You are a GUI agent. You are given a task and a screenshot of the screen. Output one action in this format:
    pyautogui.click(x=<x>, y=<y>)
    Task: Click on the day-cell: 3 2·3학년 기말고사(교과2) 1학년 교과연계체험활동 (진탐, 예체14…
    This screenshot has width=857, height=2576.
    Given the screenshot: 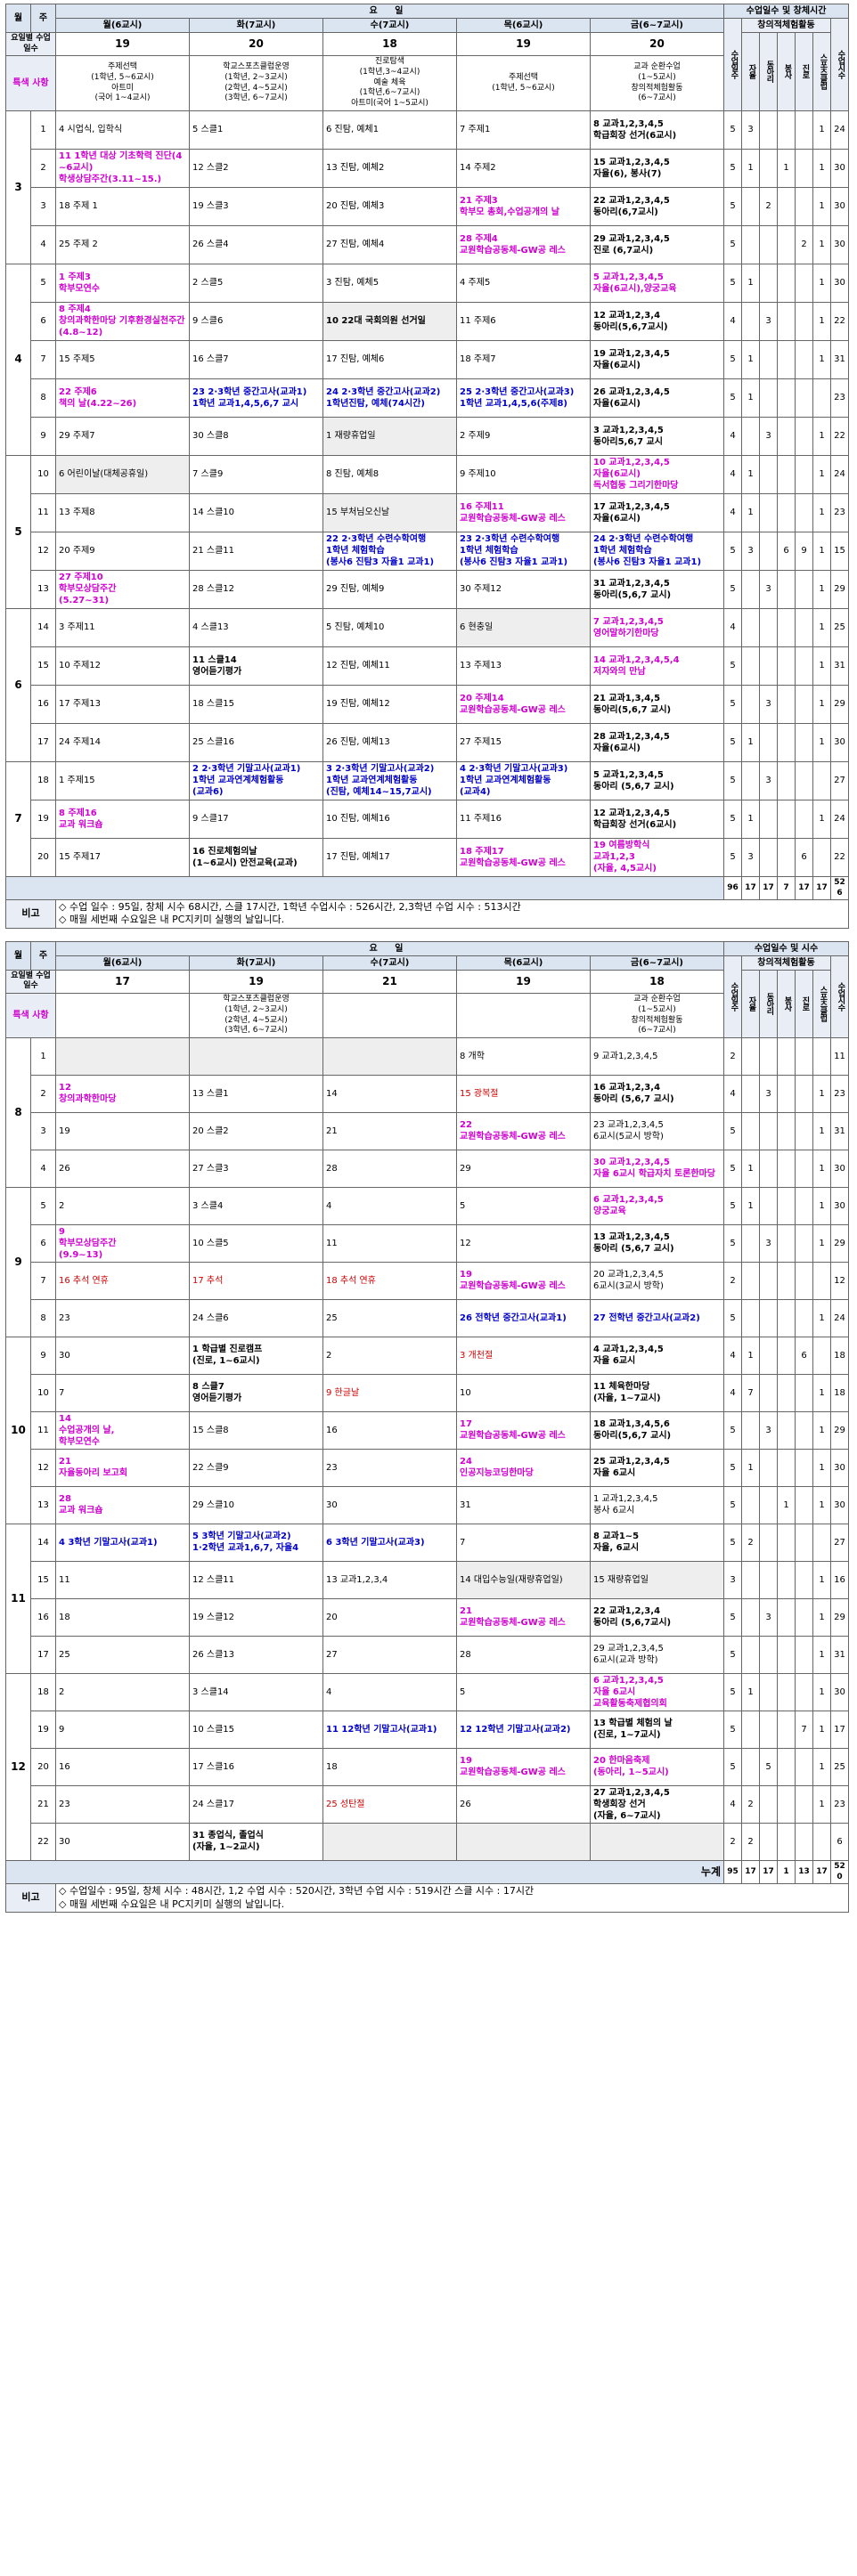 What is the action you would take?
    pyautogui.click(x=389, y=780)
    